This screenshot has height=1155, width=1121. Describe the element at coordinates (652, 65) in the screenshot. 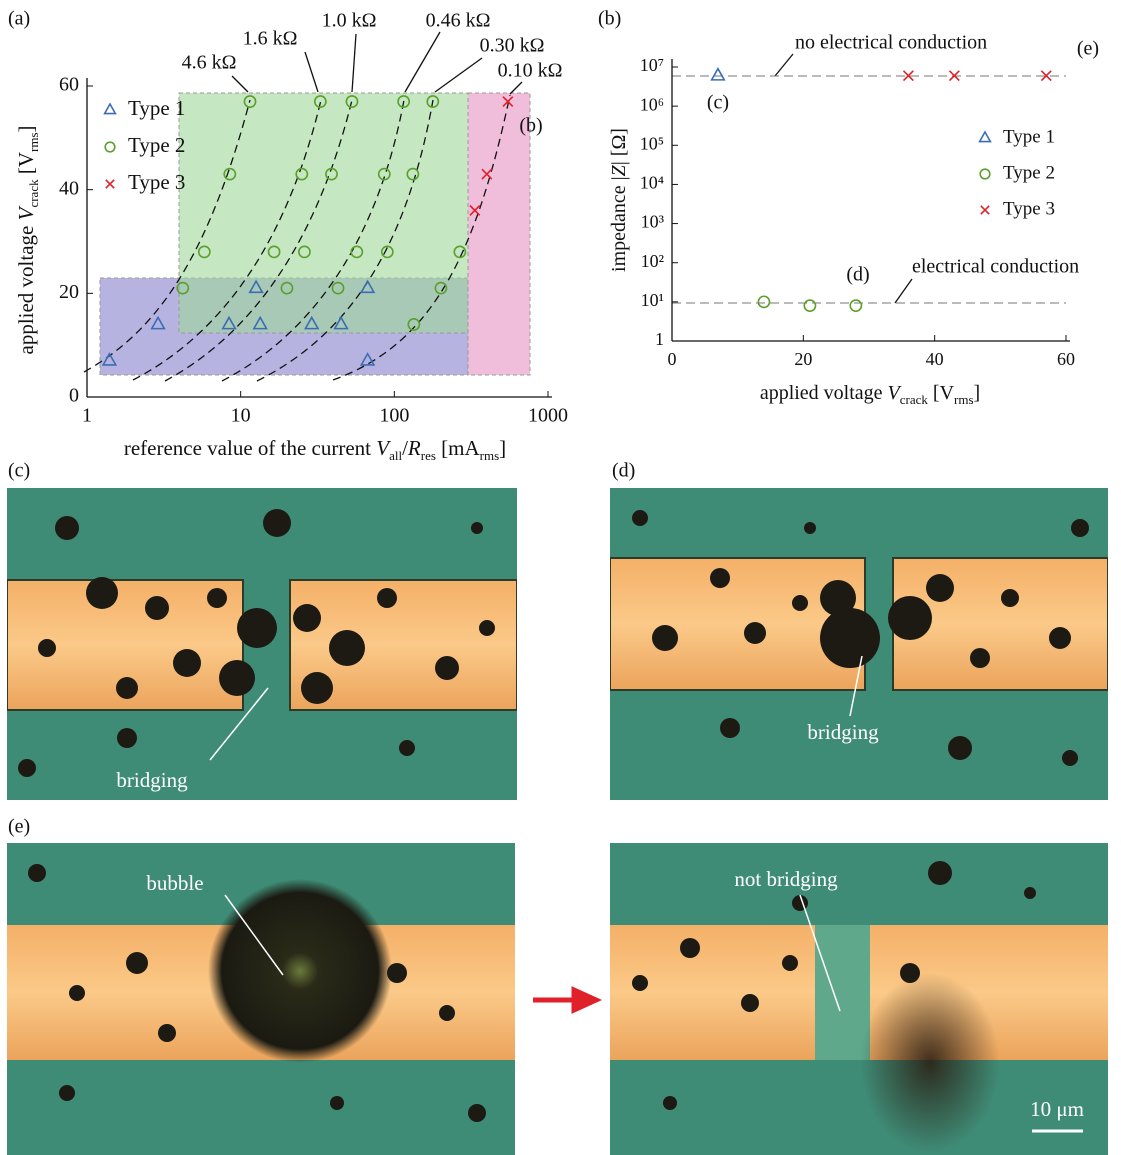

I see `y-tick-label: 10⁷` at that location.